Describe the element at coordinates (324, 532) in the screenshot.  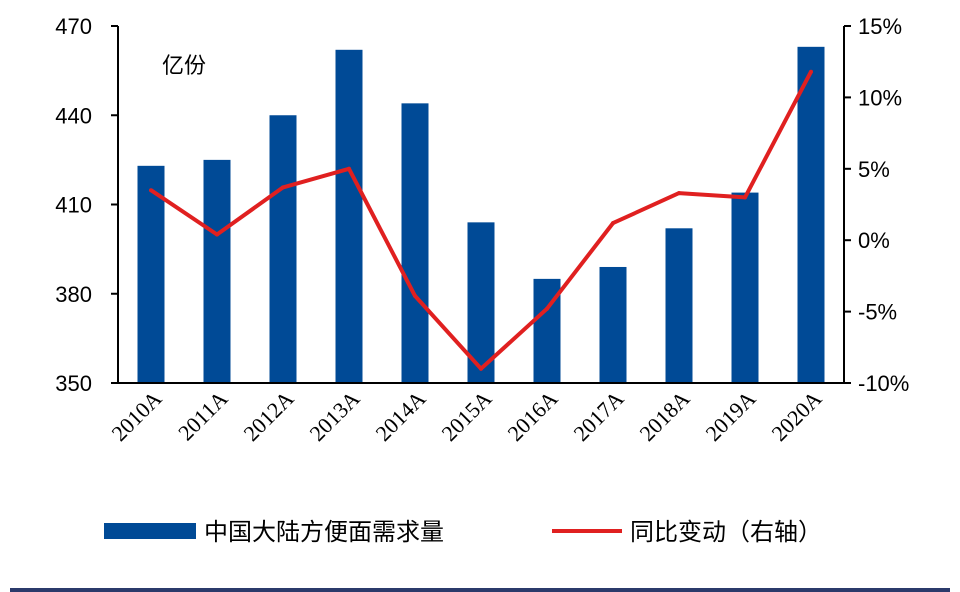
I see `legend-label-bar: 中国大陆方便面需求量` at that location.